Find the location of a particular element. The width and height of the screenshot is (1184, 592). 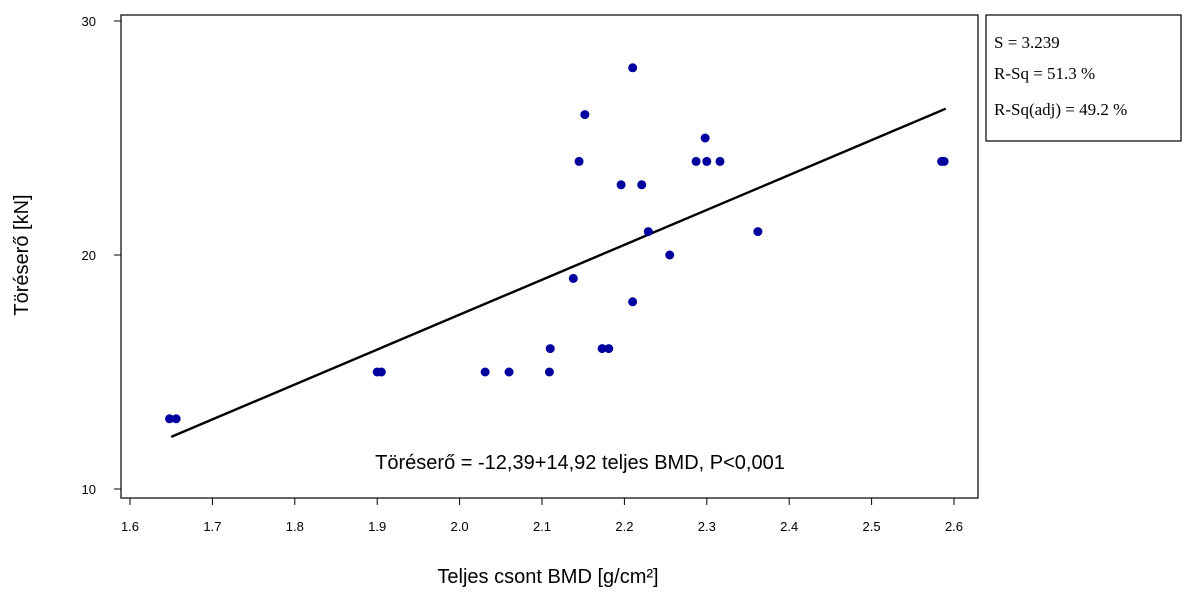

x-tick-label: 2.5 is located at coordinates (872, 526).